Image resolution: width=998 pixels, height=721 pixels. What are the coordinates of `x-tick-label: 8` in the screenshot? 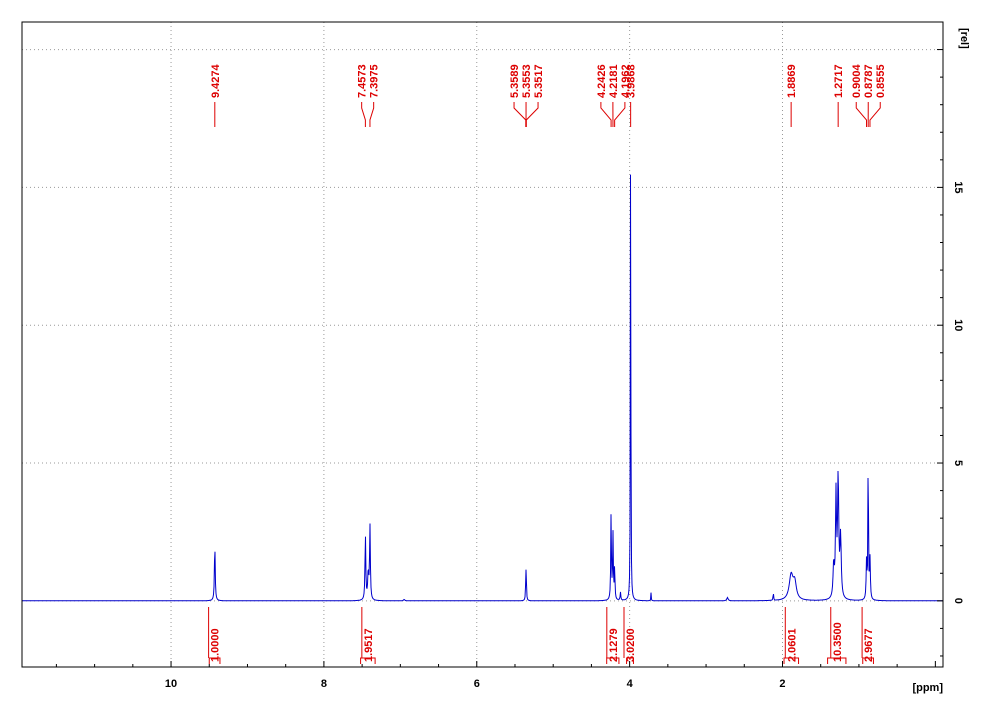 It's located at (324, 684).